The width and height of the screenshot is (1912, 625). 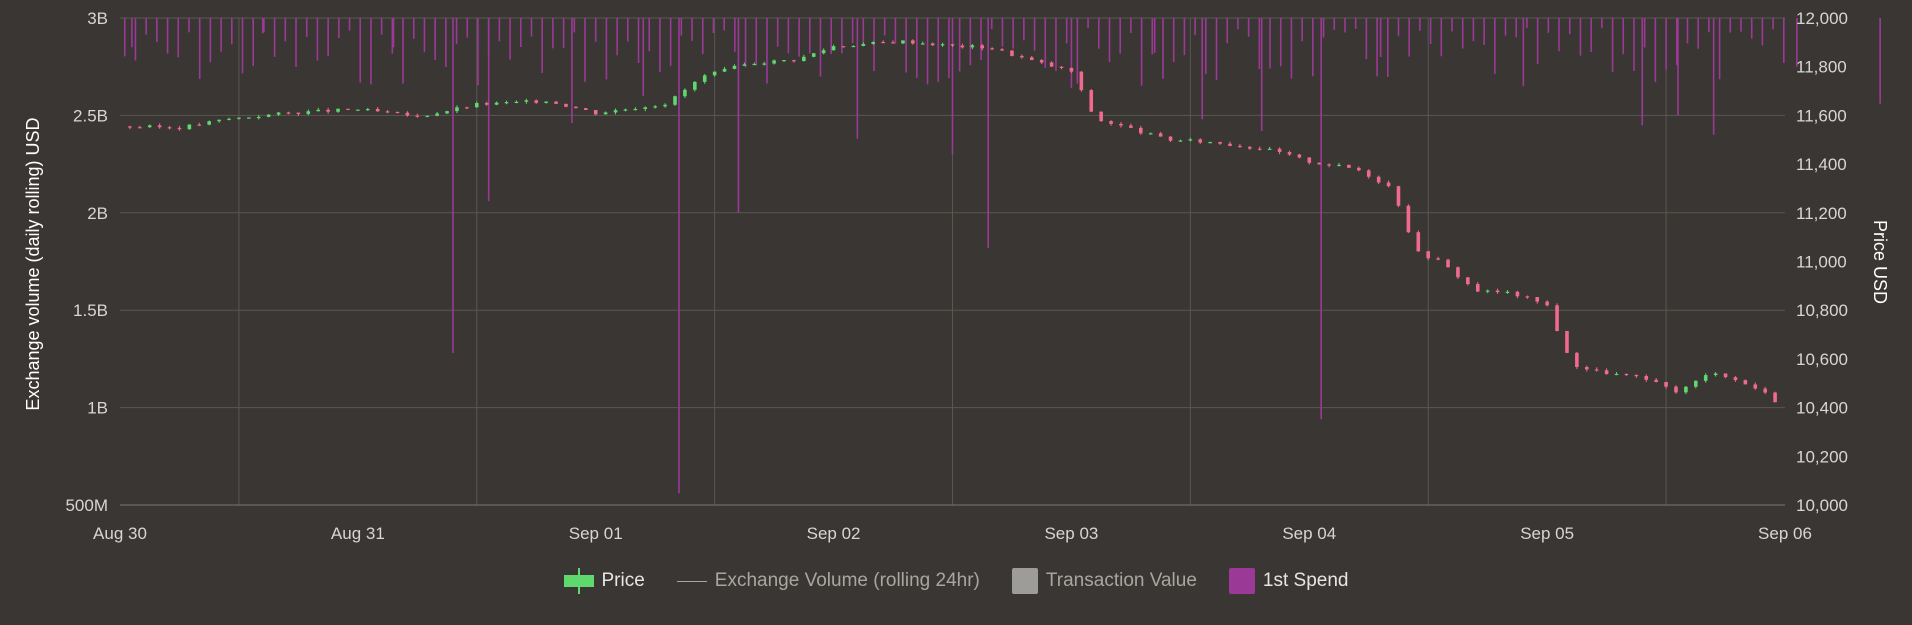 What do you see at coordinates (1785, 533) in the screenshot?
I see `x-tick-label: Sep 06` at bounding box center [1785, 533].